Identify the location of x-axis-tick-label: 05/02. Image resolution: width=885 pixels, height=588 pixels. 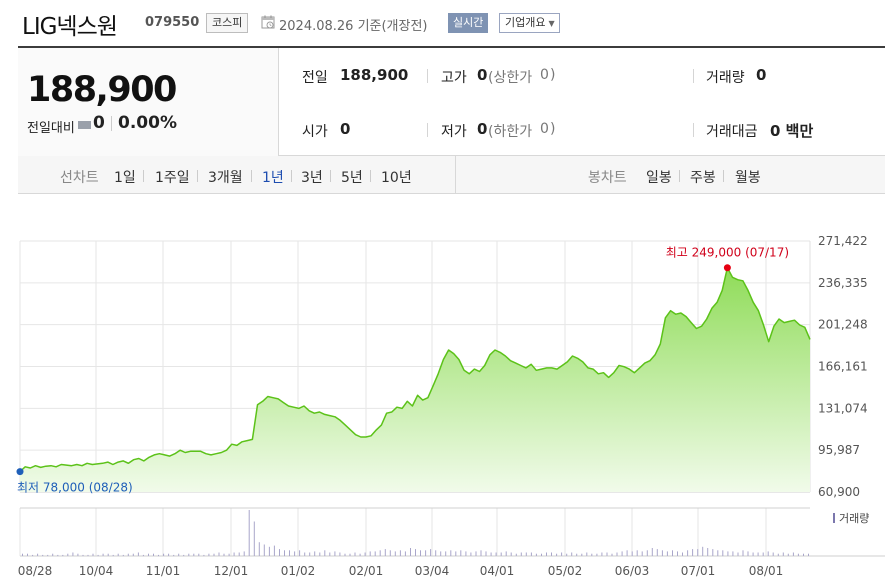
(565, 571).